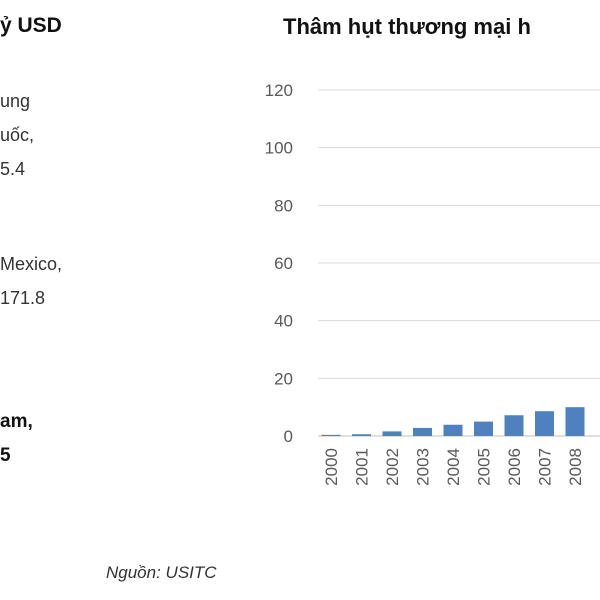  I want to click on bar-2008, so click(575, 421).